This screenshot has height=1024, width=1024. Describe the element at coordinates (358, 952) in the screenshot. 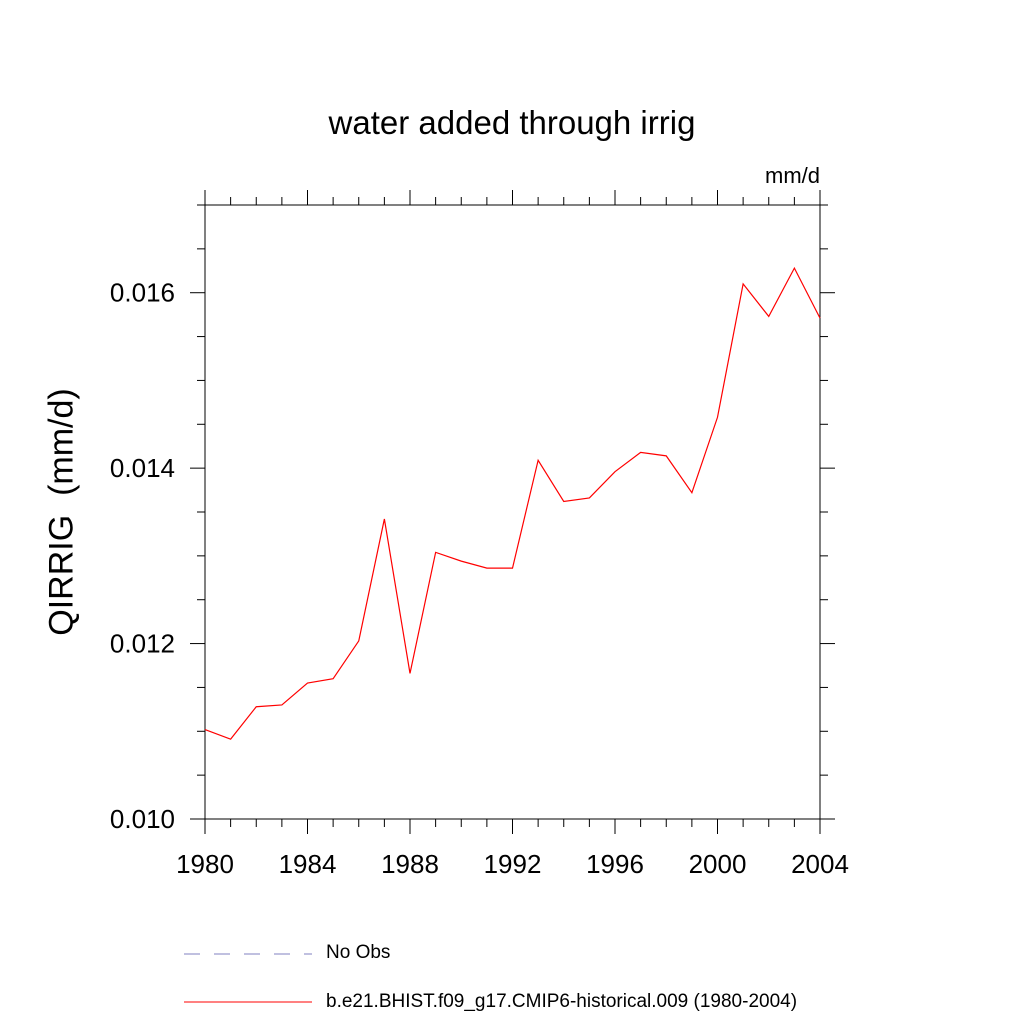

I see `legend-label-obs: No Obs` at that location.